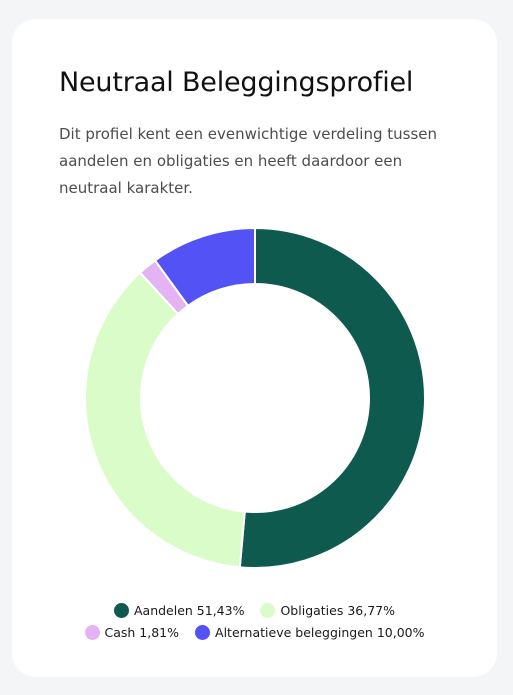 Image resolution: width=513 pixels, height=695 pixels. I want to click on legend-swatch-obligaties, so click(268, 610).